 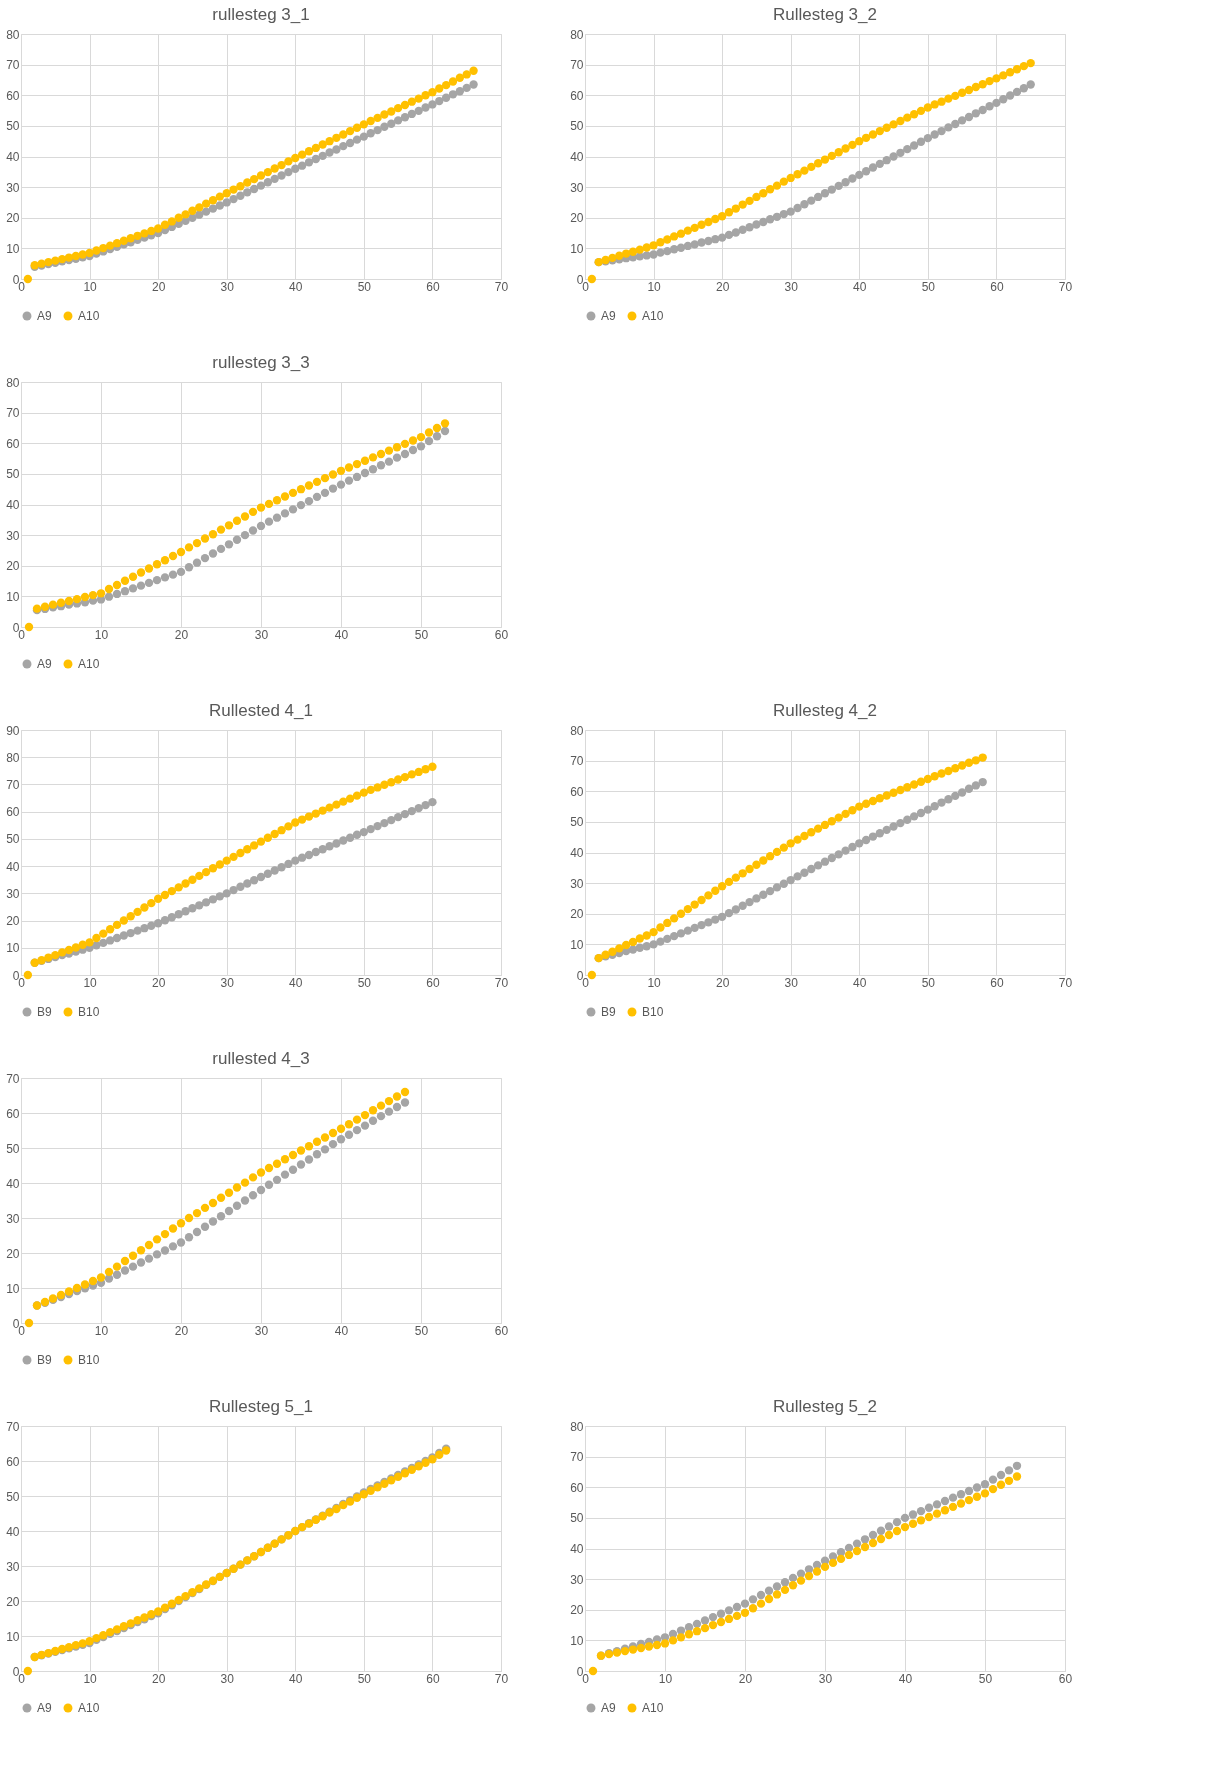 What do you see at coordinates (261, 1330) in the screenshot?
I see `x-tick-label: 30` at bounding box center [261, 1330].